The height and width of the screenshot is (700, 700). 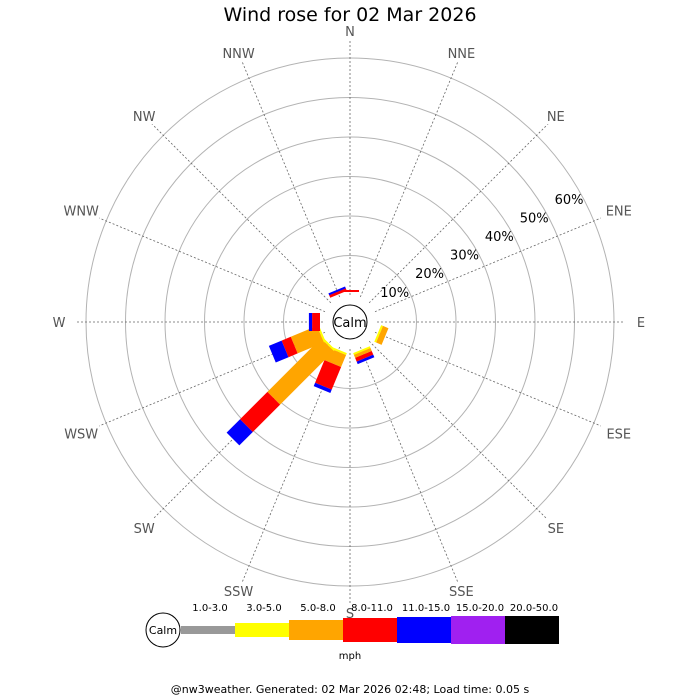 I want to click on bar-nnw-11.0-15.0, so click(x=337, y=291).